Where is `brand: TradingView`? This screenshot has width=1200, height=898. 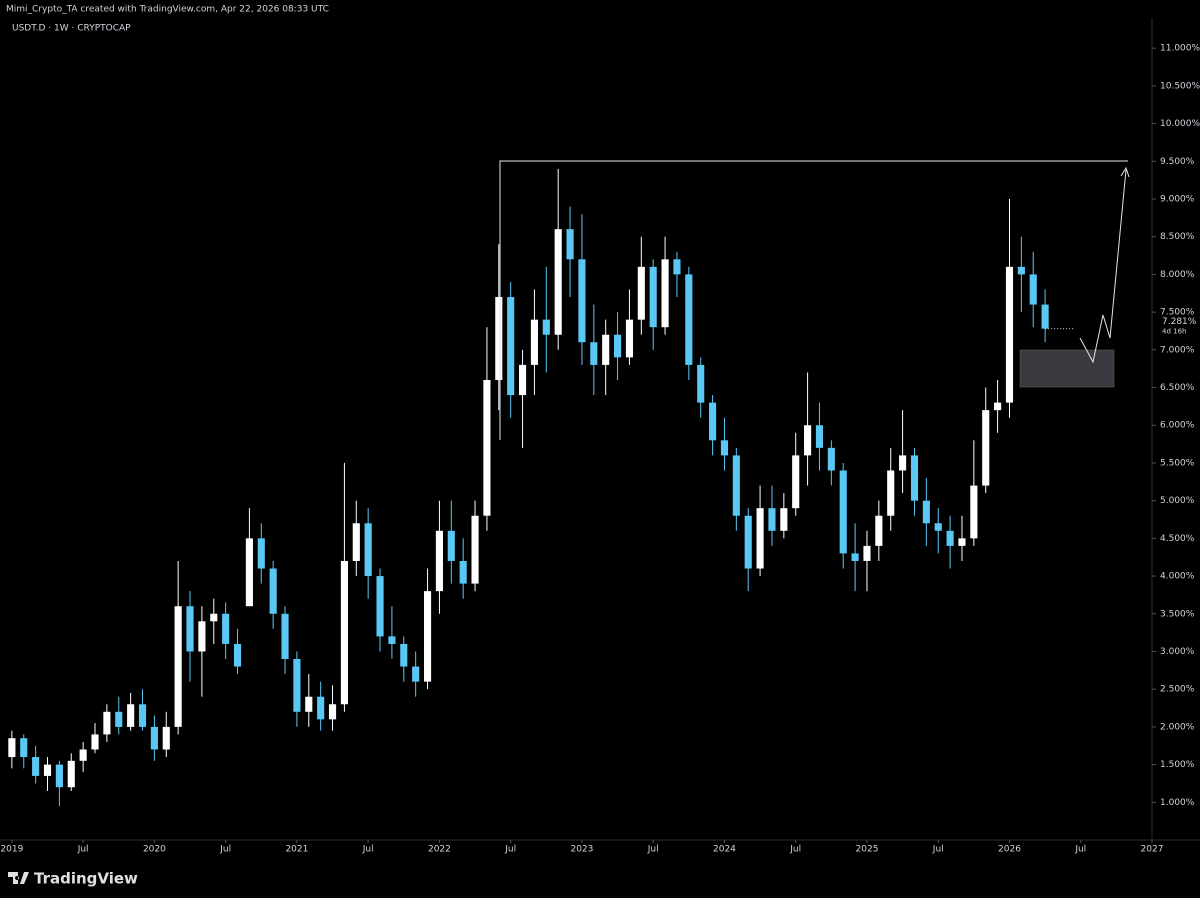 brand: TradingView is located at coordinates (86, 879).